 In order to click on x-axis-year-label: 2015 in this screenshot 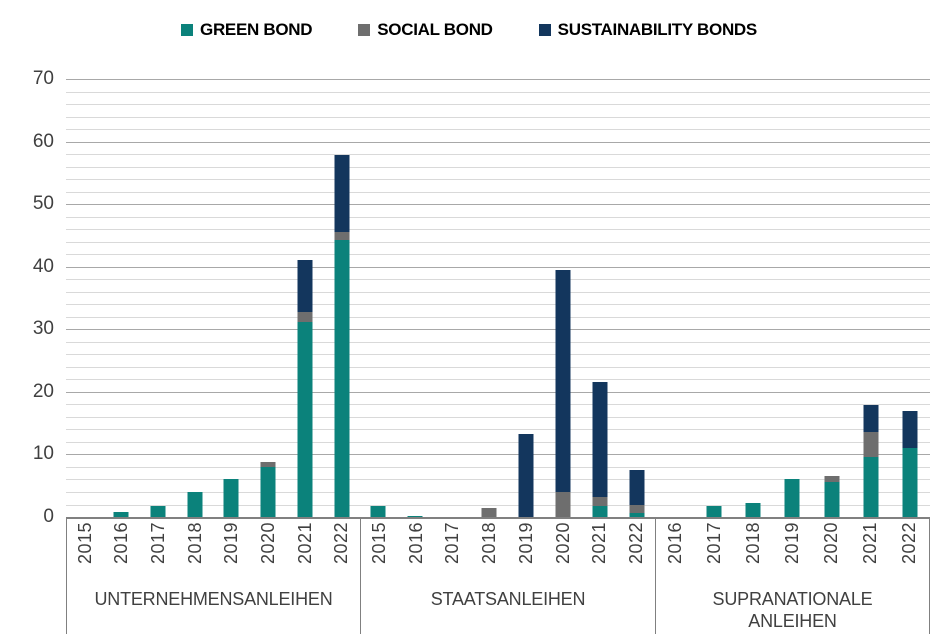, I will do `click(84, 543)`.